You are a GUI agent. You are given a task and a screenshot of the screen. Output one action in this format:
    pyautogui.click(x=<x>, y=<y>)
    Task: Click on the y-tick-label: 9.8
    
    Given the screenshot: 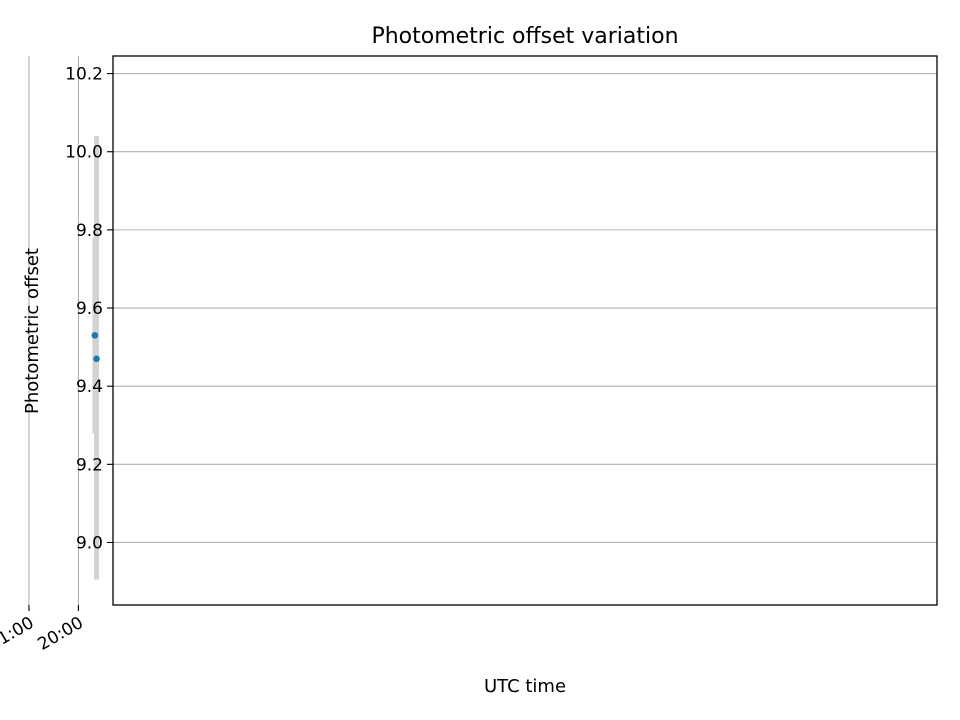 What is the action you would take?
    pyautogui.click(x=89, y=231)
    